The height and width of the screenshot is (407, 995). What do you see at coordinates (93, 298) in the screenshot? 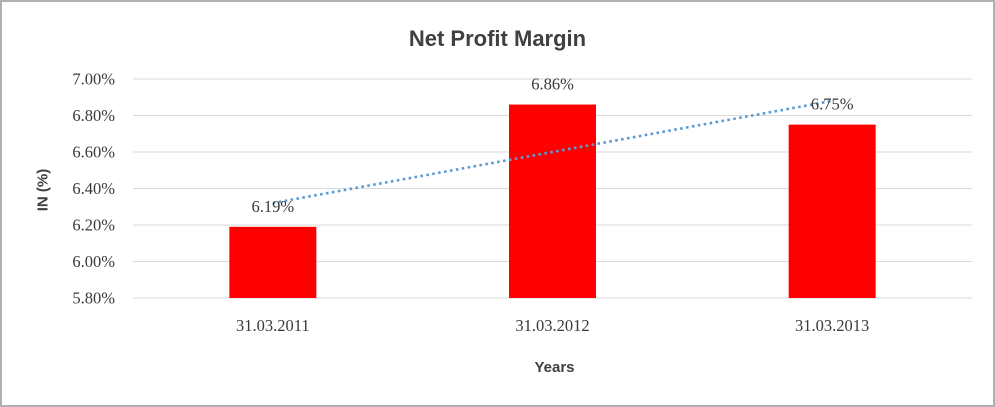
I see `y-tick-label: 5.80%` at bounding box center [93, 298].